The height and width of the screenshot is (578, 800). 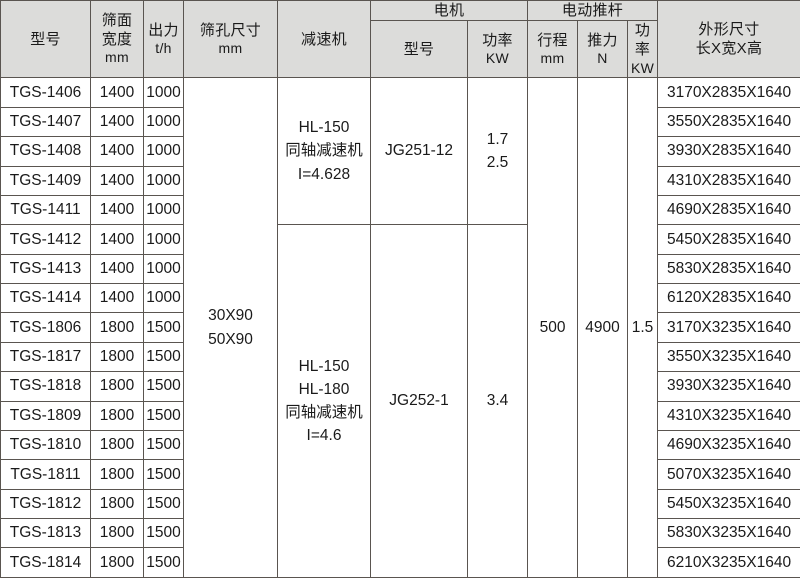 What do you see at coordinates (603, 49) in the screenshot?
I see `header-actuator-thrust: 推力 N` at bounding box center [603, 49].